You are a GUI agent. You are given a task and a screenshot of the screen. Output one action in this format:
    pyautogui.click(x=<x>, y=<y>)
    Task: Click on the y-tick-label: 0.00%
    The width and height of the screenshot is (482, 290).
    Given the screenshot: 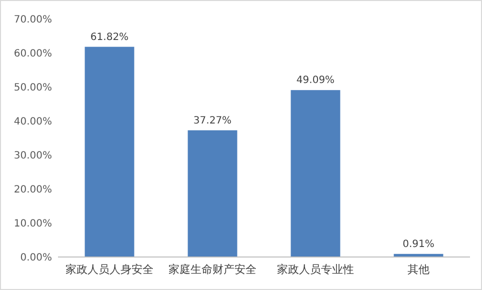 What is the action you would take?
    pyautogui.click(x=36, y=258)
    